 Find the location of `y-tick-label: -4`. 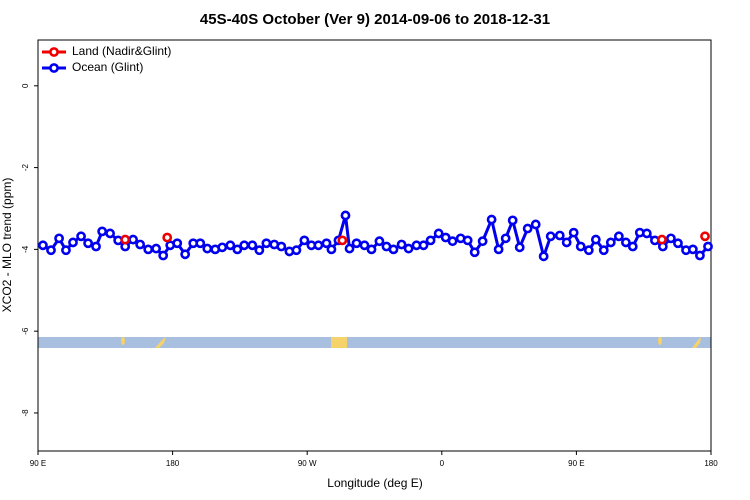

y-tick-label: -4 is located at coordinates (25, 249).